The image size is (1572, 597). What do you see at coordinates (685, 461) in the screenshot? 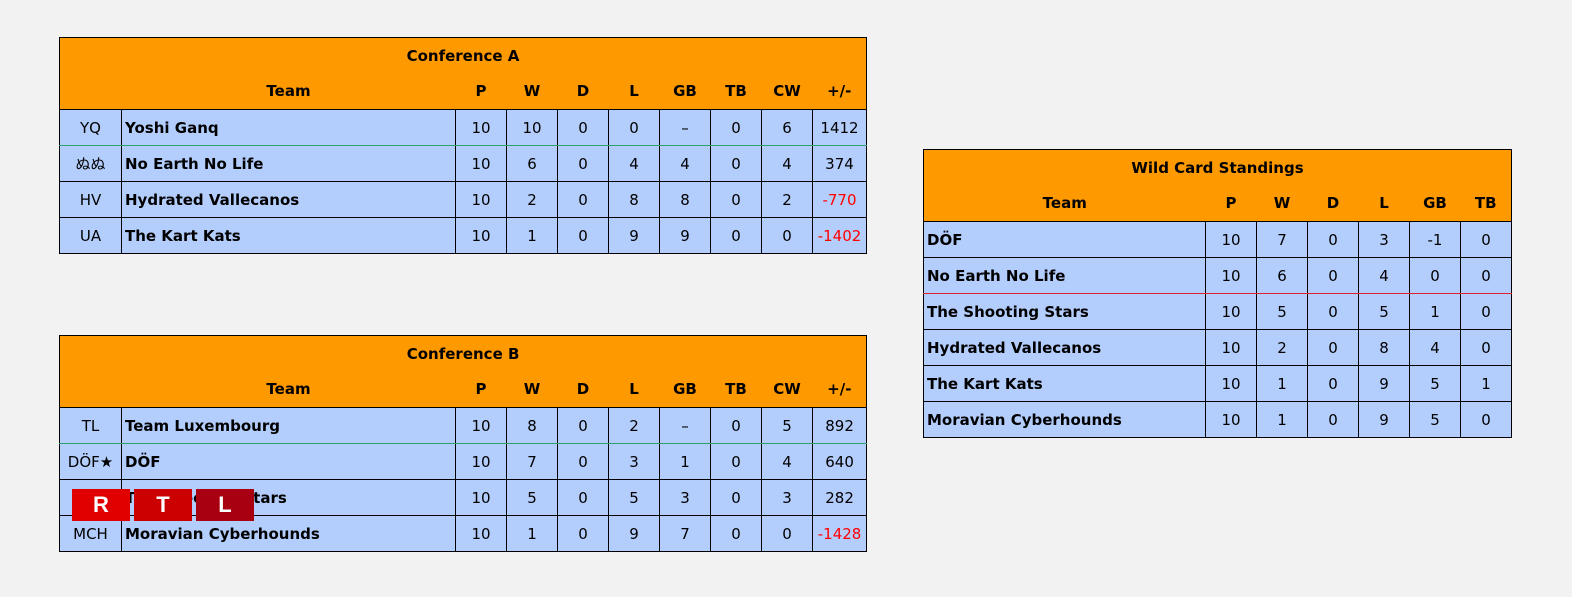
I see `games-back: 1` at bounding box center [685, 461].